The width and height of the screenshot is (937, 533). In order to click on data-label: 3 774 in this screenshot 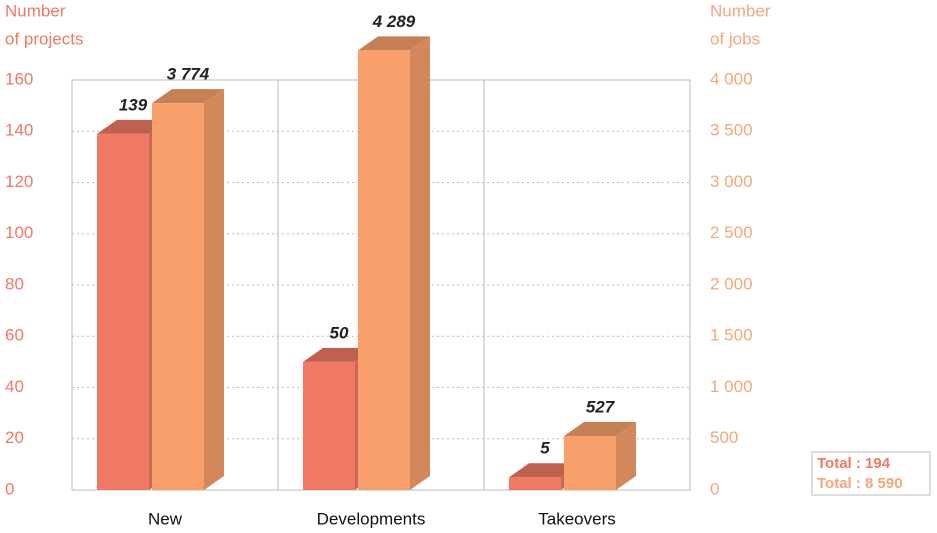, I will do `click(188, 74)`.